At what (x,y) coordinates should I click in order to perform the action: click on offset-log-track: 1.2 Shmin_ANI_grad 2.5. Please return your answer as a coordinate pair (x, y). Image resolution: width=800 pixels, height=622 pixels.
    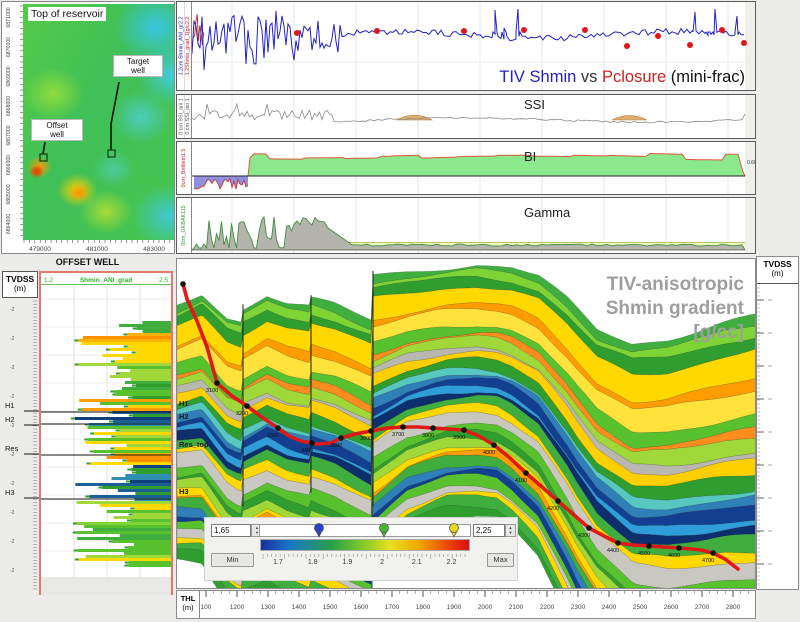
    Looking at the image, I should click on (106, 433).